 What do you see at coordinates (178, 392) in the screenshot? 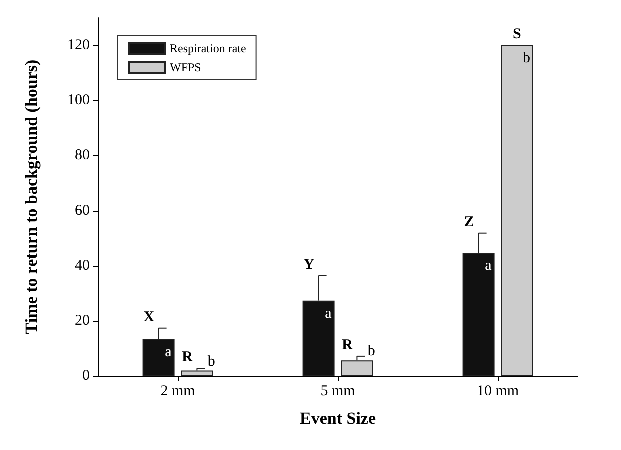
I see `x-tick-label: 2 mm` at bounding box center [178, 392].